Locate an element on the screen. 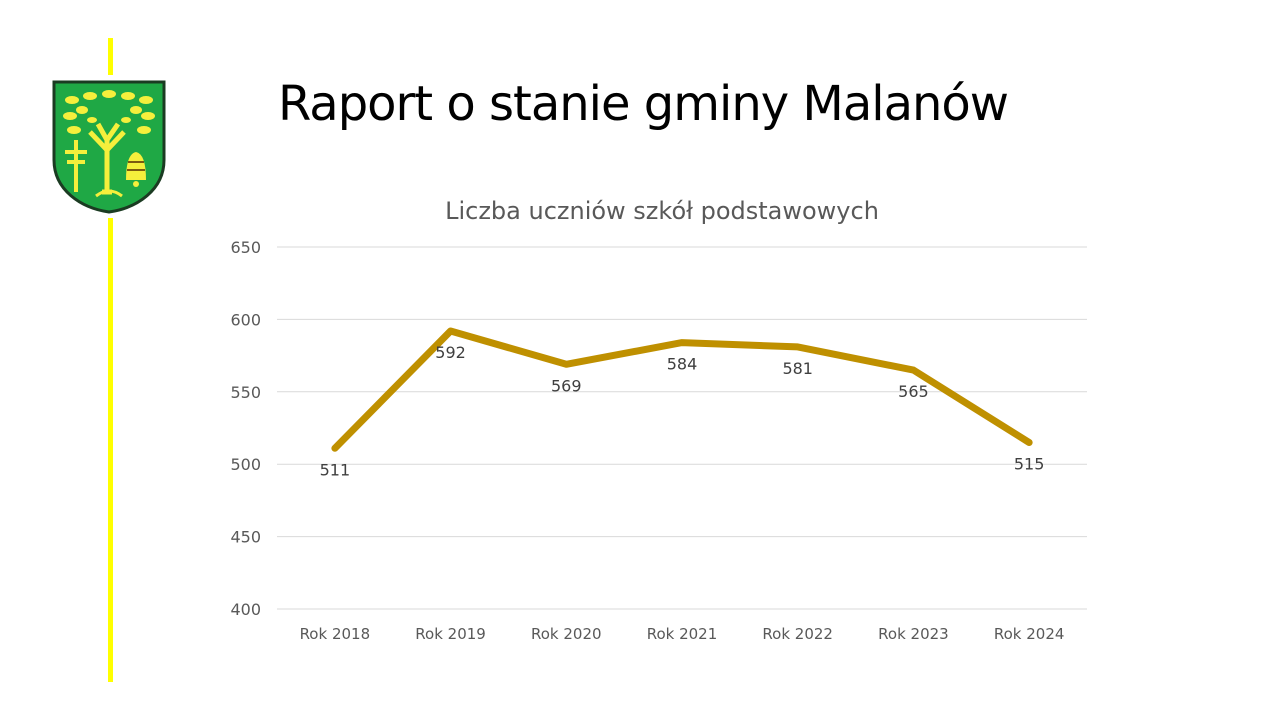 This screenshot has height=720, width=1280. x-tick-label: Rok 2023 is located at coordinates (913, 634).